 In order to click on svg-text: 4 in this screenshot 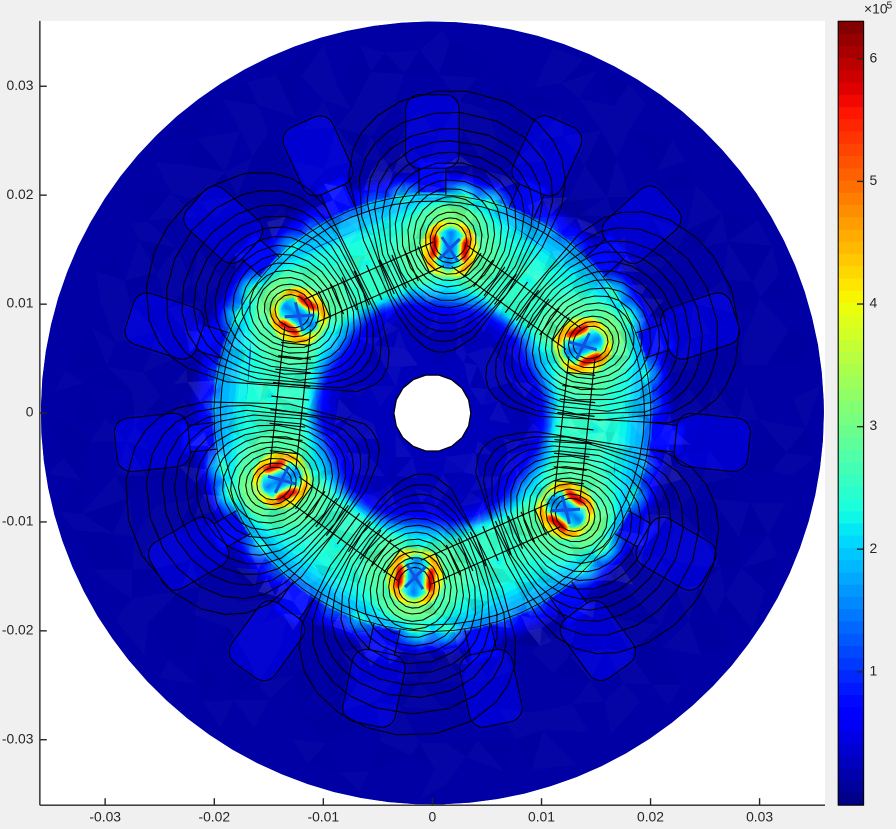, I will do `click(873, 303)`.